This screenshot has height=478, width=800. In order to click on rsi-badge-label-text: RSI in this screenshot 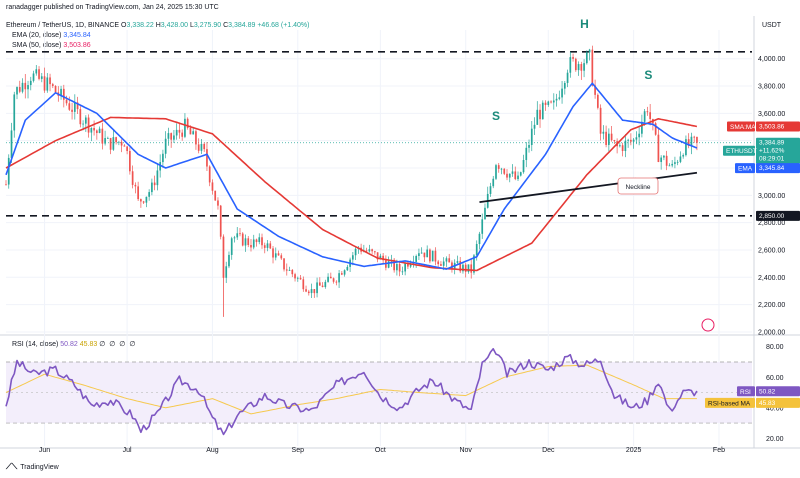, I will do `click(745, 392)`.